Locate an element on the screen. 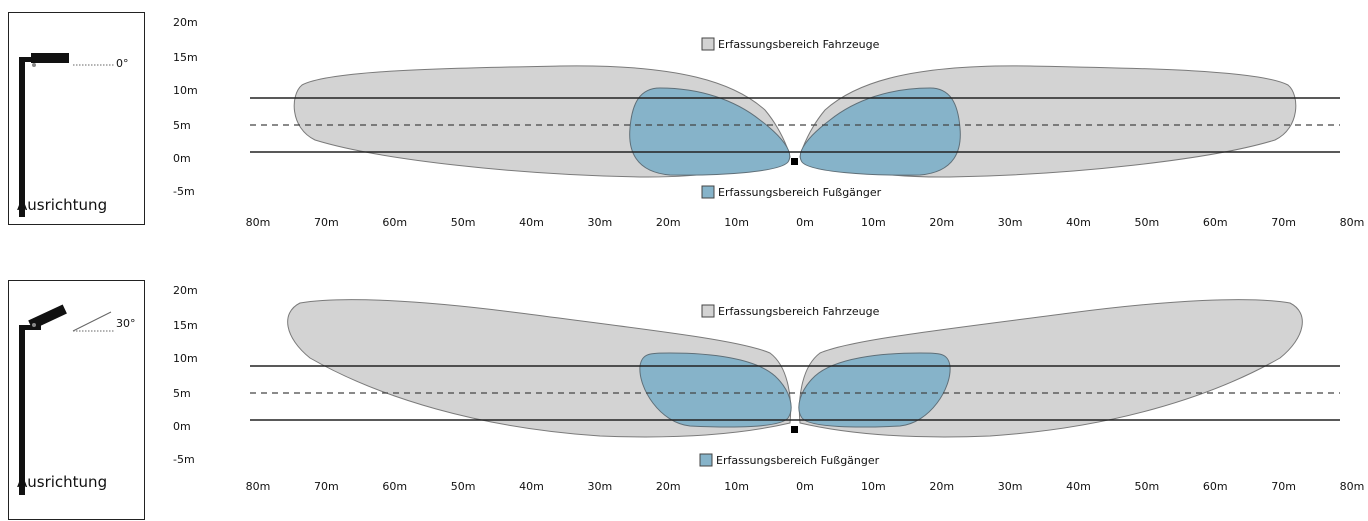  orientation-icon-box: 0° Ausrichtung is located at coordinates (76, 118).